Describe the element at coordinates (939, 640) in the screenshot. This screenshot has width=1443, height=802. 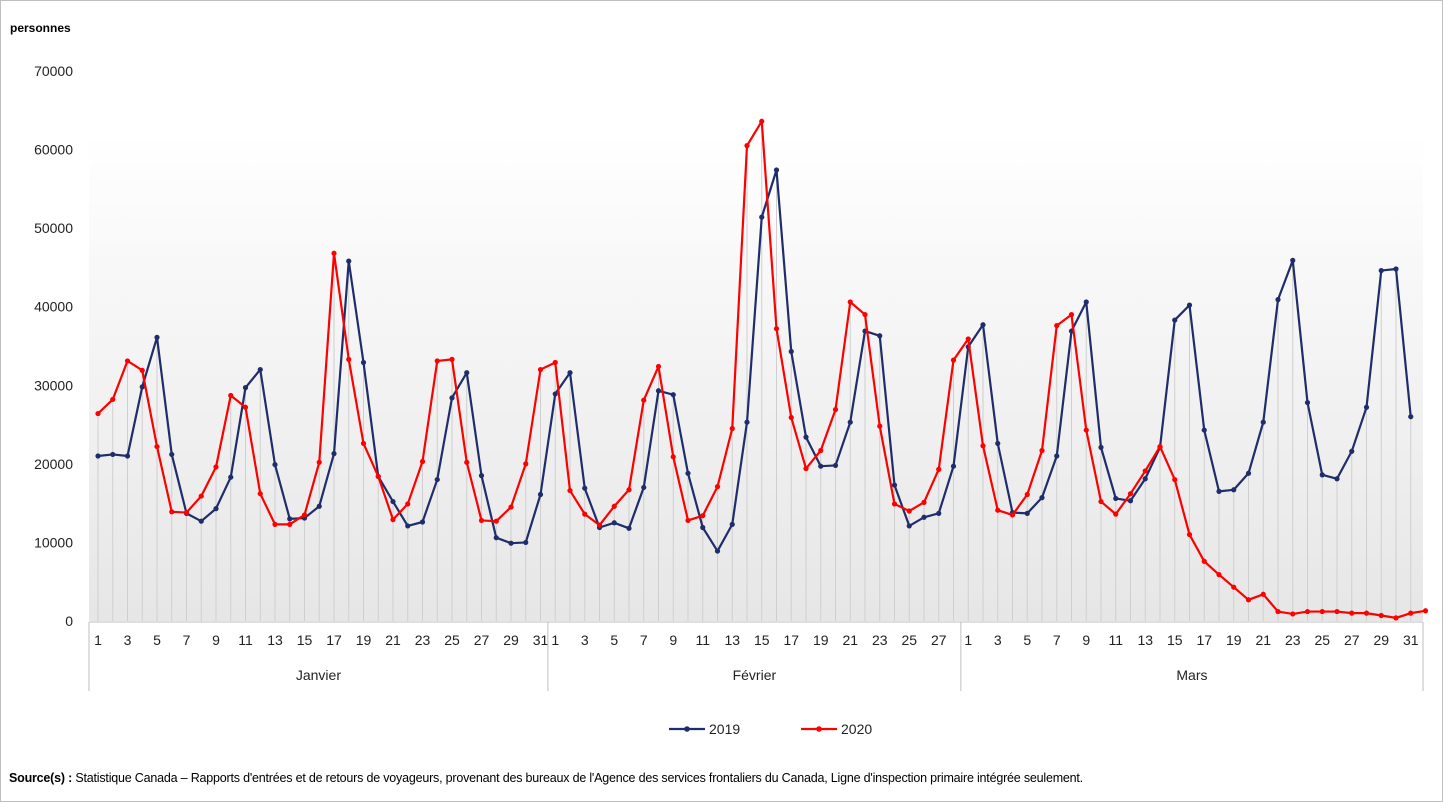
I see `x-tick-label: 27` at that location.